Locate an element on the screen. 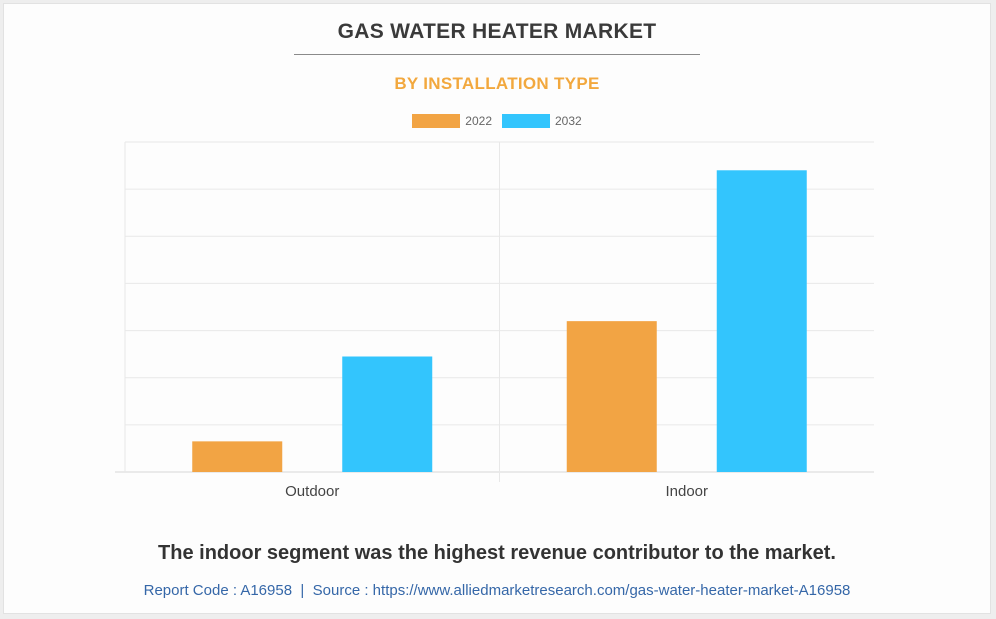 The image size is (996, 619). title-underline is located at coordinates (497, 54).